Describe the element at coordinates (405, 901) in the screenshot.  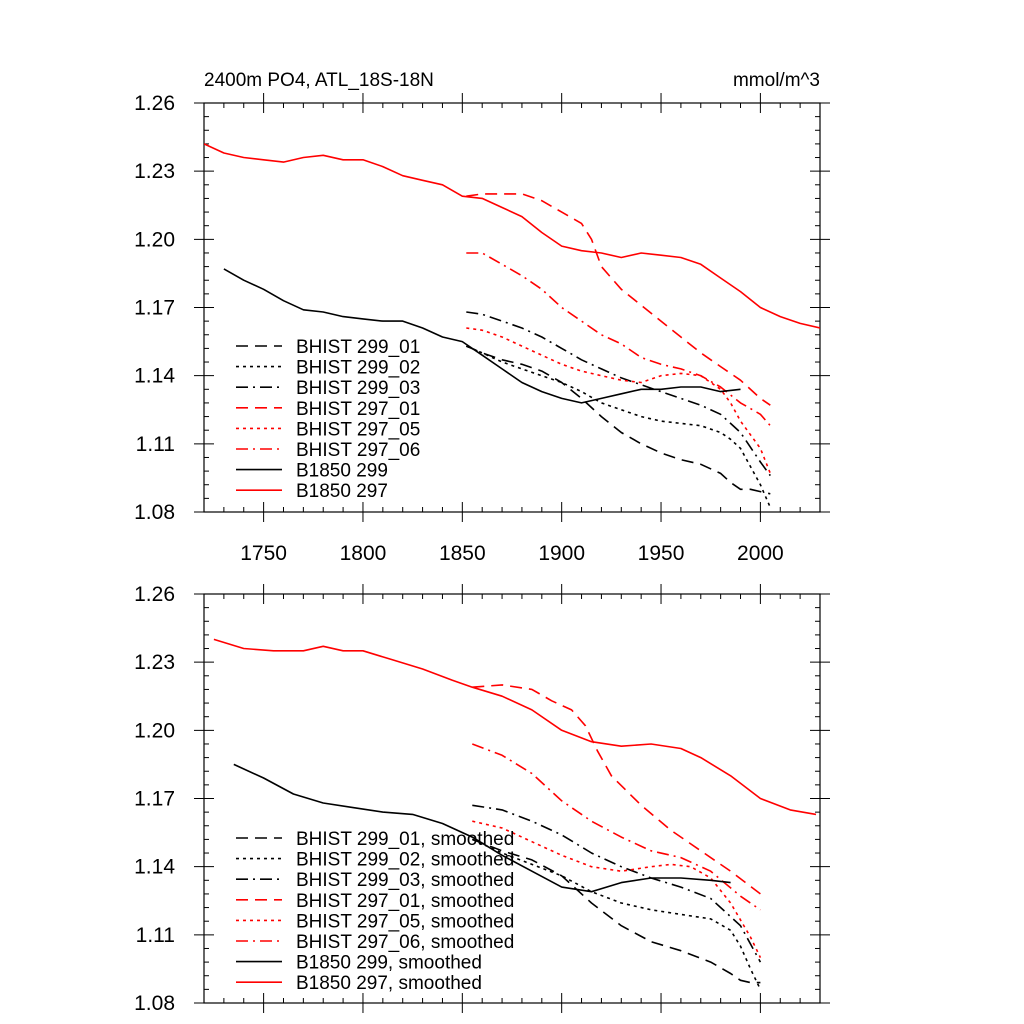
I see `legend-label: BHIST 297_01, smoothed` at that location.